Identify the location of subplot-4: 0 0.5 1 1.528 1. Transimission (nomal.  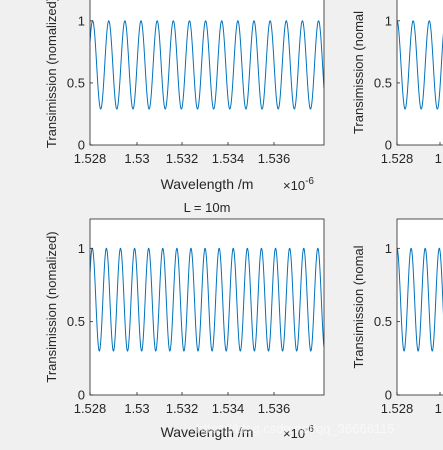
(397, 317).